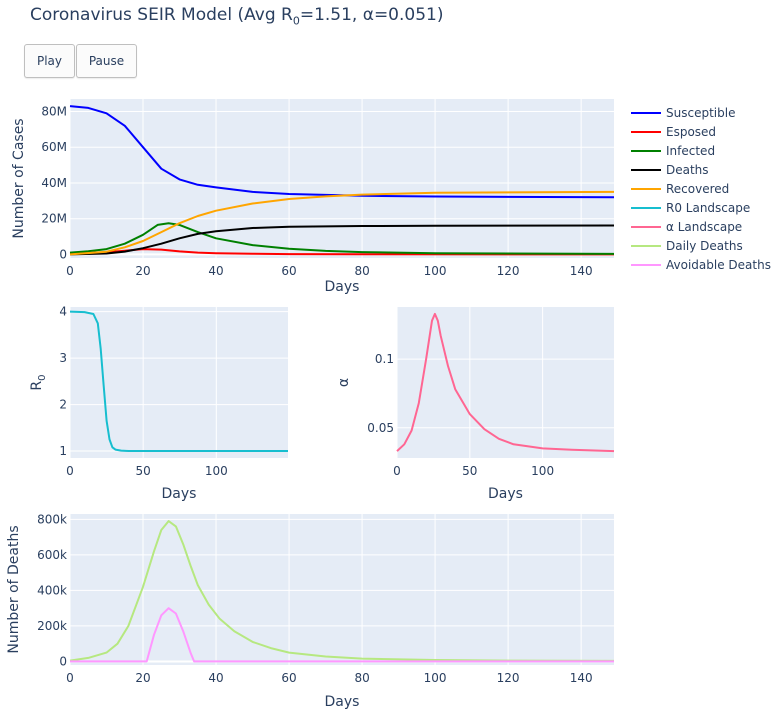 The width and height of the screenshot is (779, 714). What do you see at coordinates (106, 61) in the screenshot?
I see `pause-button: Pause` at bounding box center [106, 61].